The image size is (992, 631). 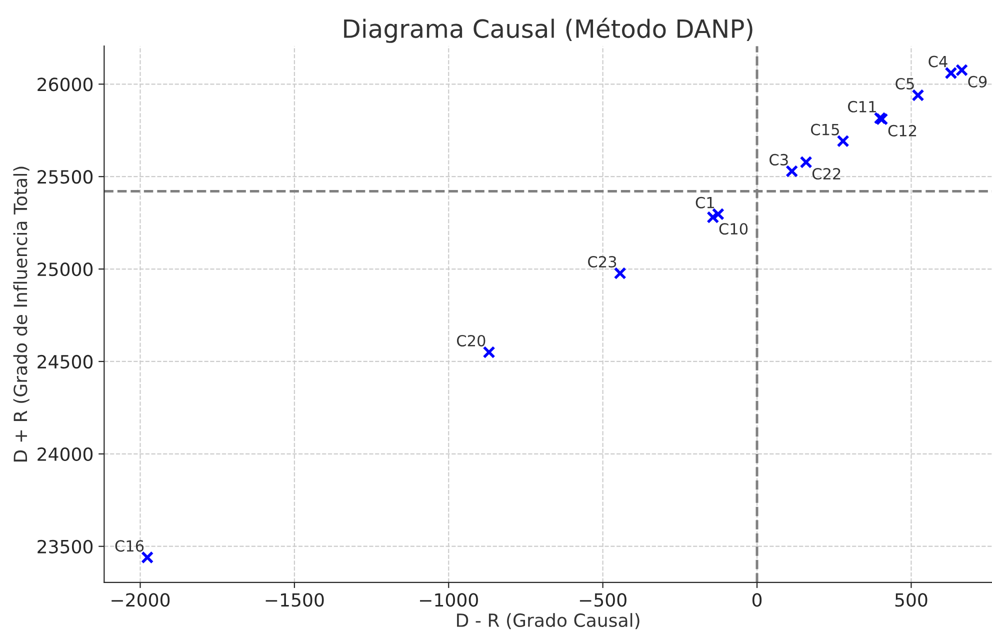 What do you see at coordinates (65, 269) in the screenshot?
I see `y-tick-label: 25000` at bounding box center [65, 269].